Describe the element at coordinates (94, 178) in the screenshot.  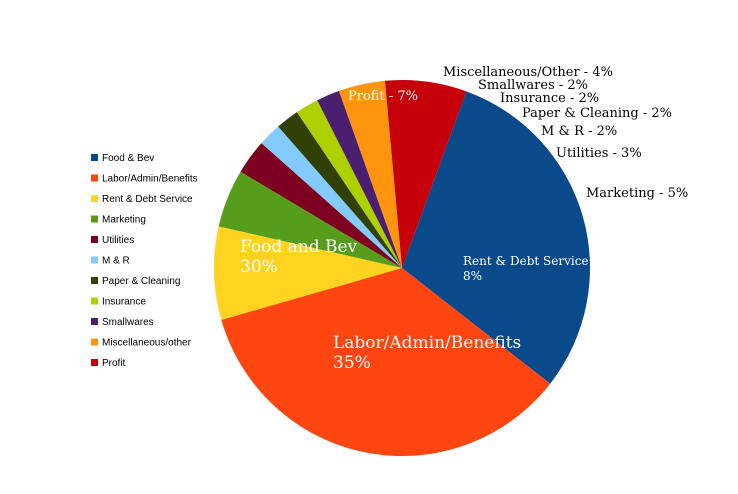
I see `legend-swatch-labor-admin-benefits` at that location.